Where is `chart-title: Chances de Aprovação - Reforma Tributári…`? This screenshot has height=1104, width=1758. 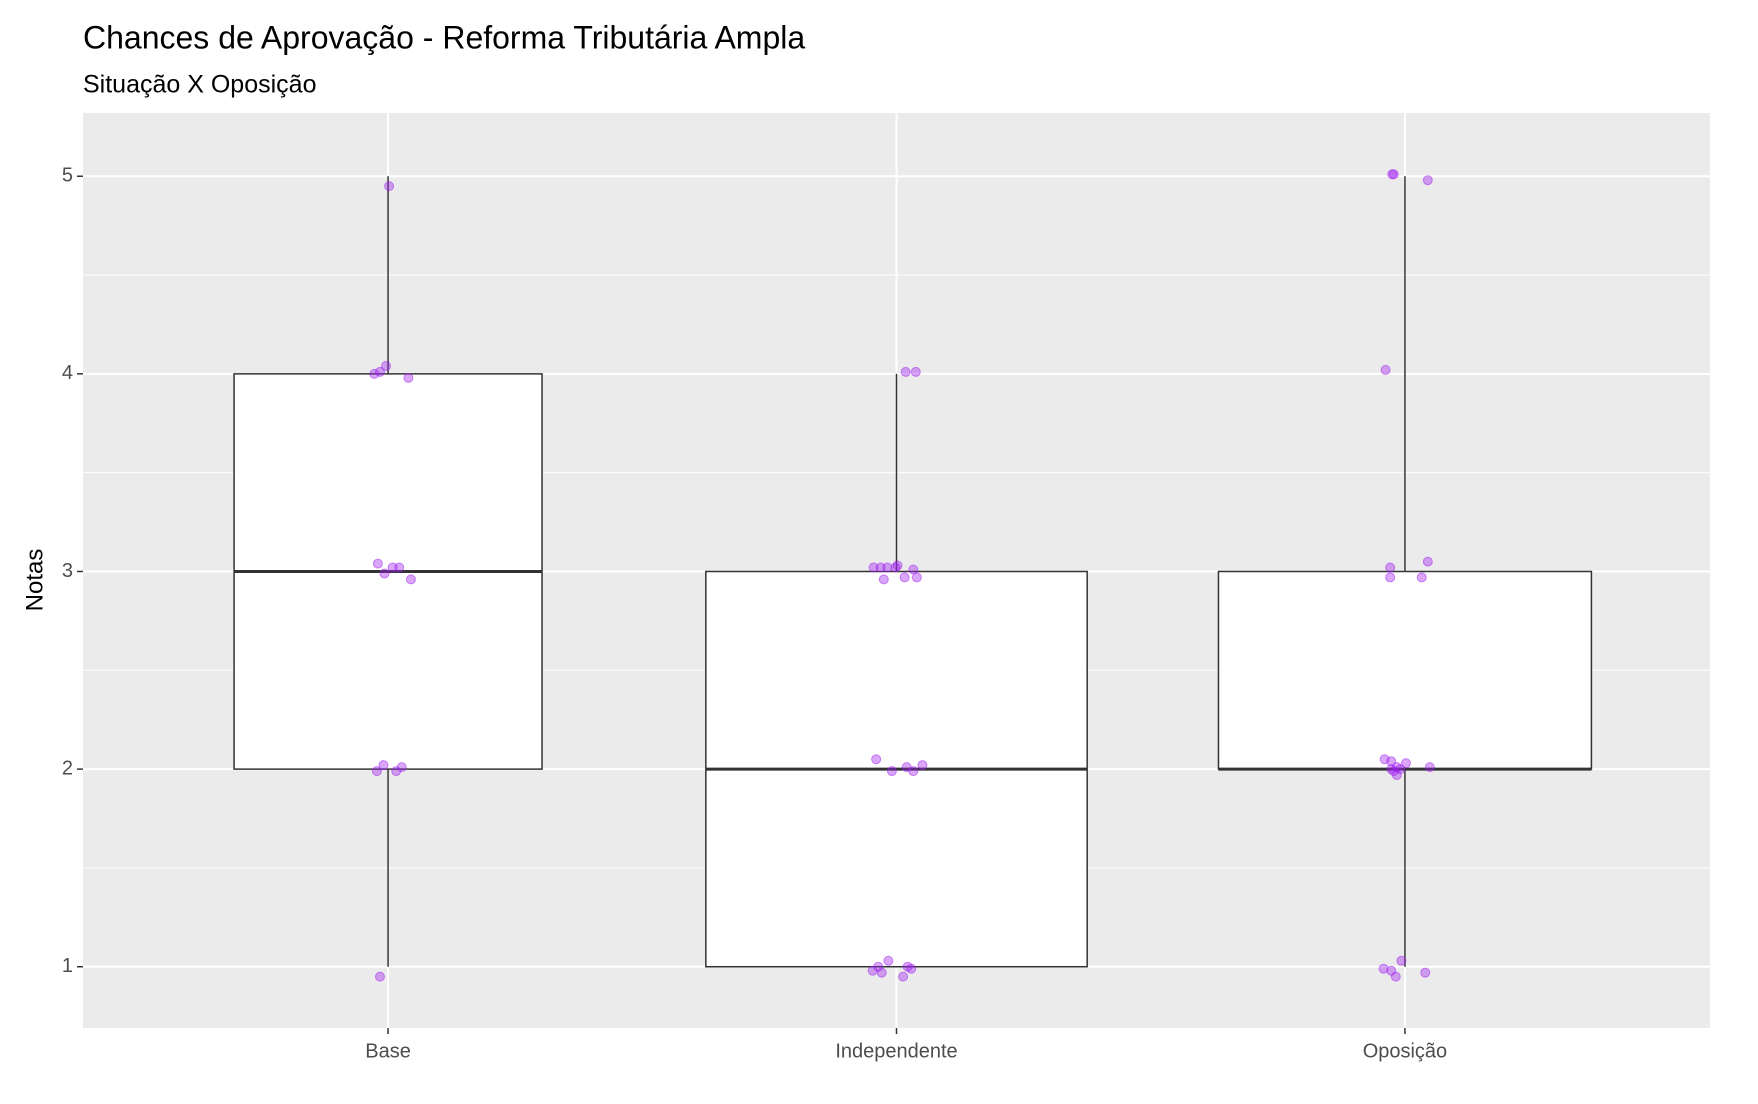
chart-title: Chances de Aprovação - Reforma Tributári… is located at coordinates (444, 37).